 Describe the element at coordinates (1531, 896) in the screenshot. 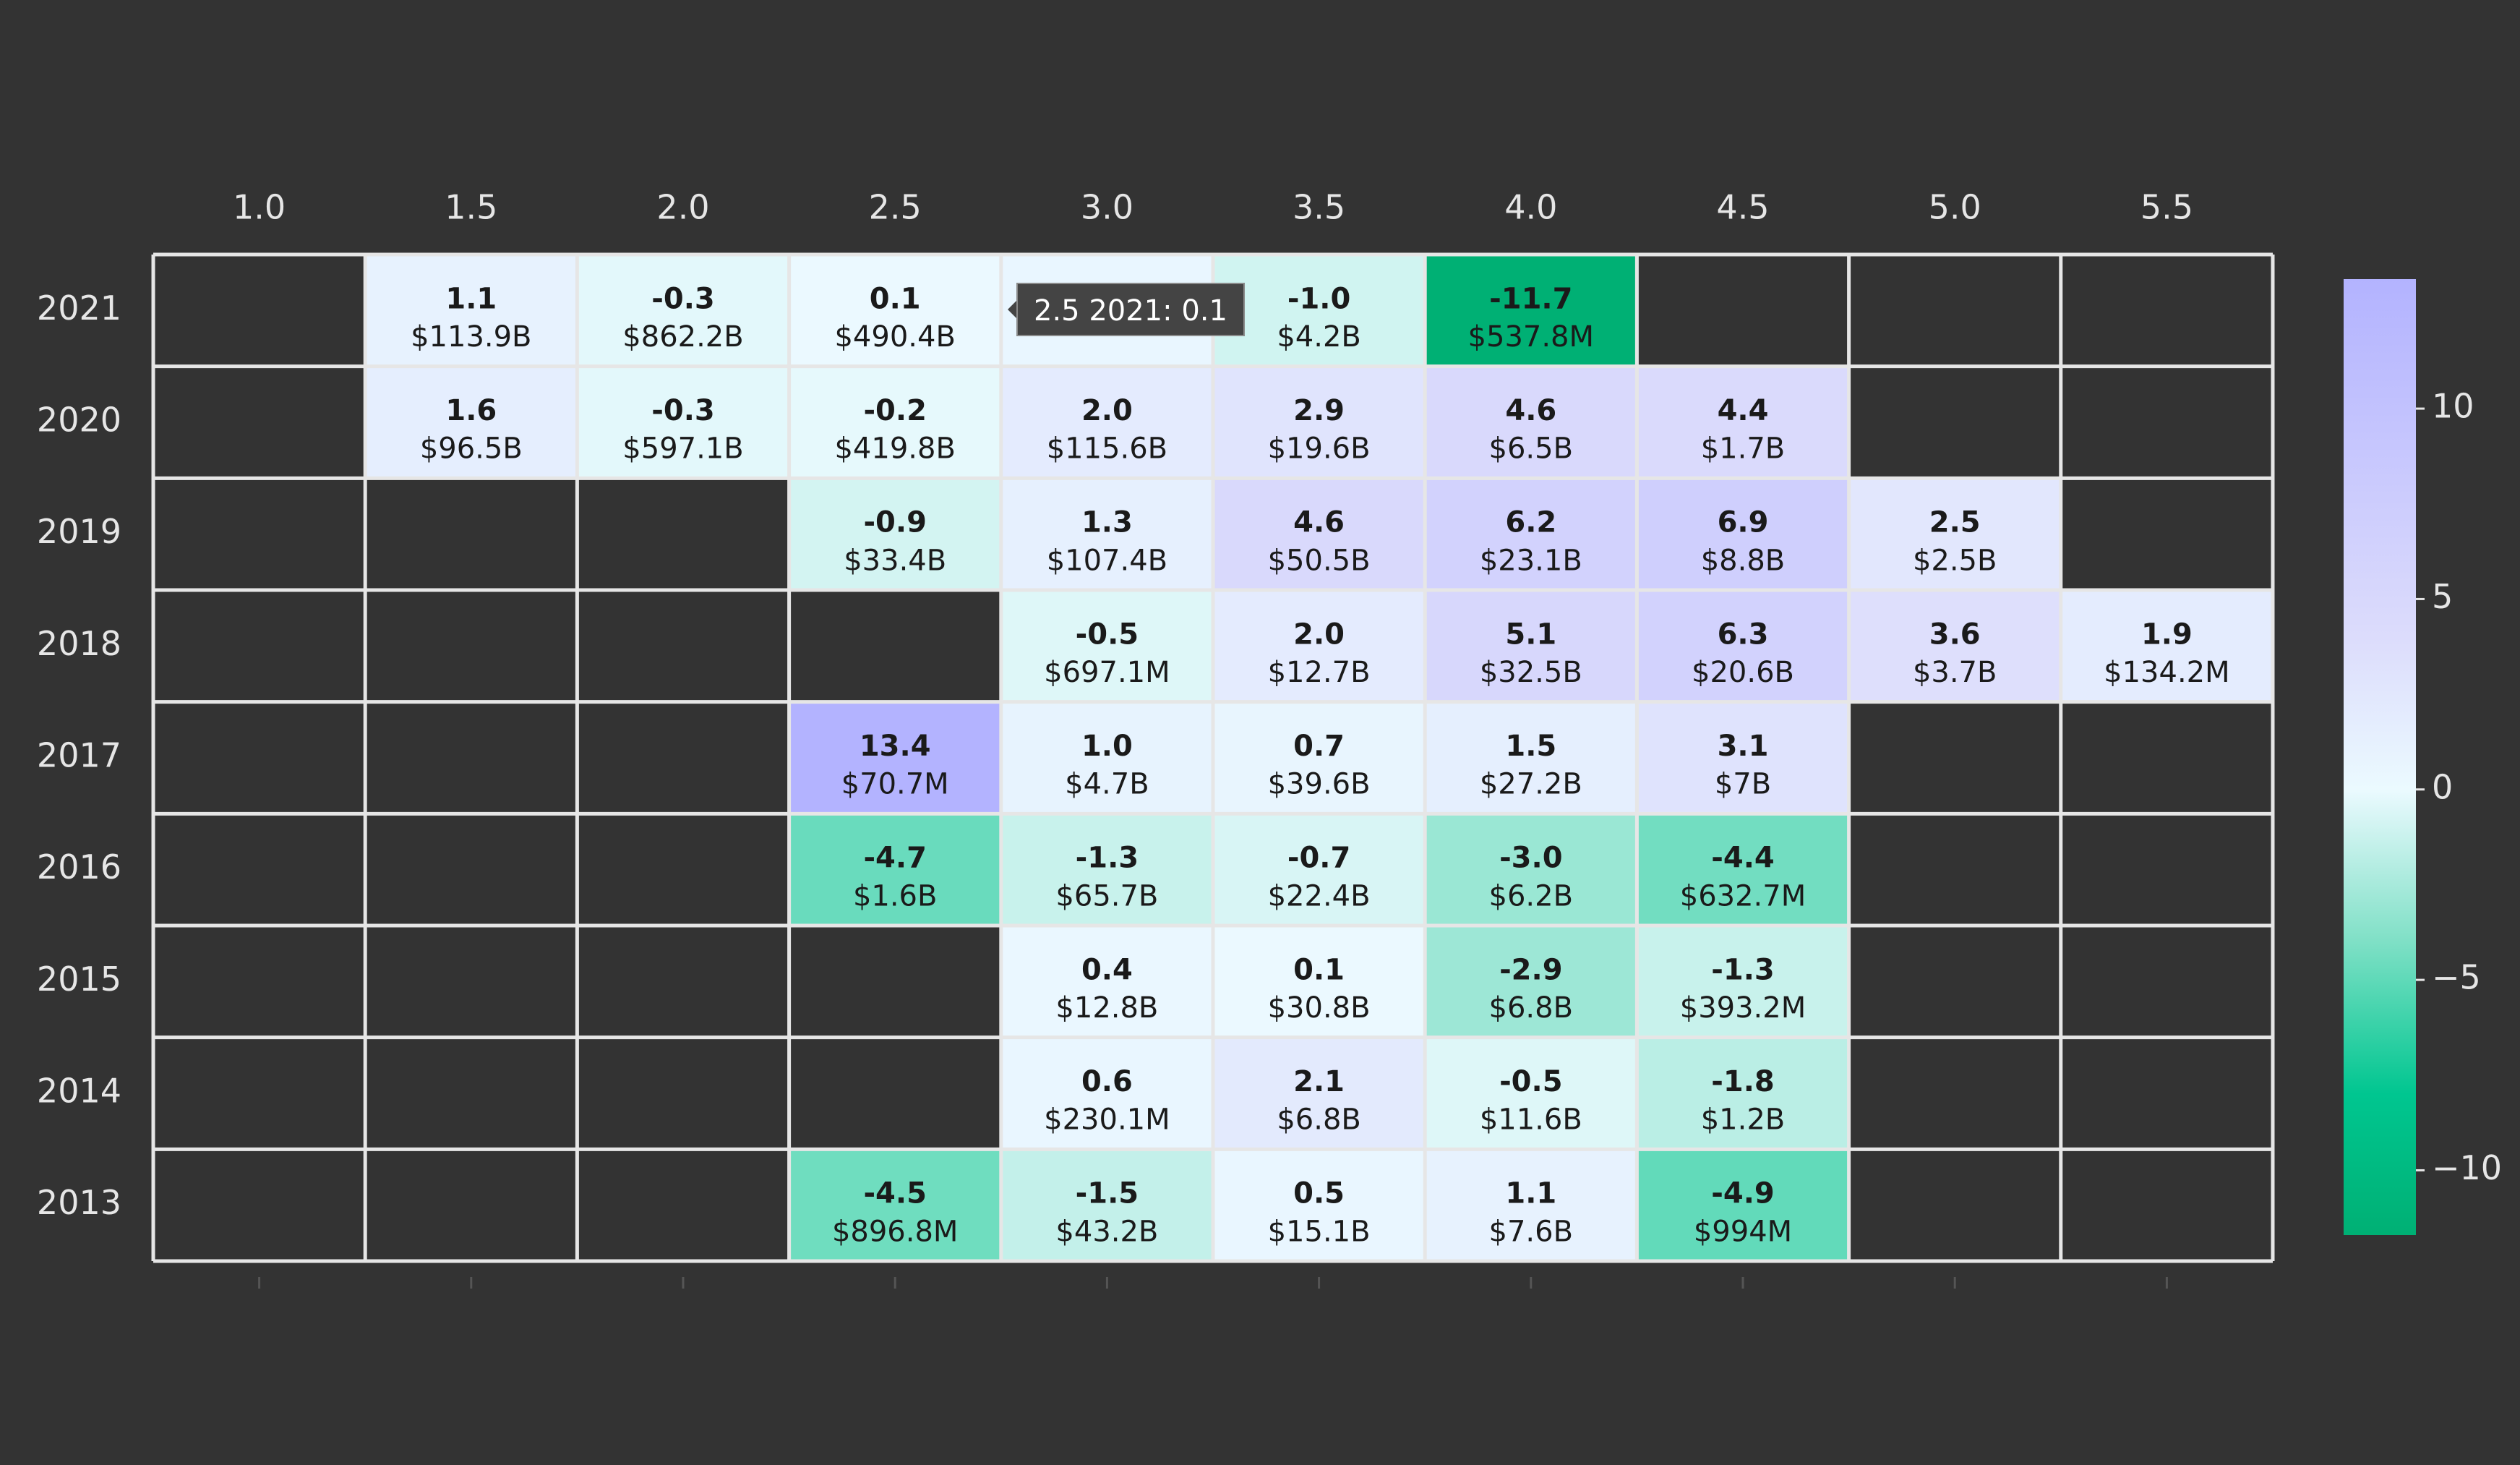

I see `cell-amount-label: $6.2B` at that location.